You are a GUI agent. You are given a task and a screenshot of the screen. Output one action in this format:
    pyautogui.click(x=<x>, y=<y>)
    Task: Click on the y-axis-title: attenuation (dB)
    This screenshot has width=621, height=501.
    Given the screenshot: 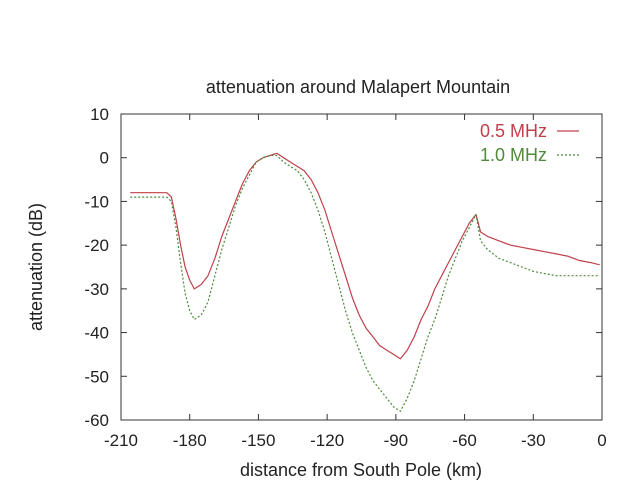 What is the action you would take?
    pyautogui.click(x=36, y=267)
    